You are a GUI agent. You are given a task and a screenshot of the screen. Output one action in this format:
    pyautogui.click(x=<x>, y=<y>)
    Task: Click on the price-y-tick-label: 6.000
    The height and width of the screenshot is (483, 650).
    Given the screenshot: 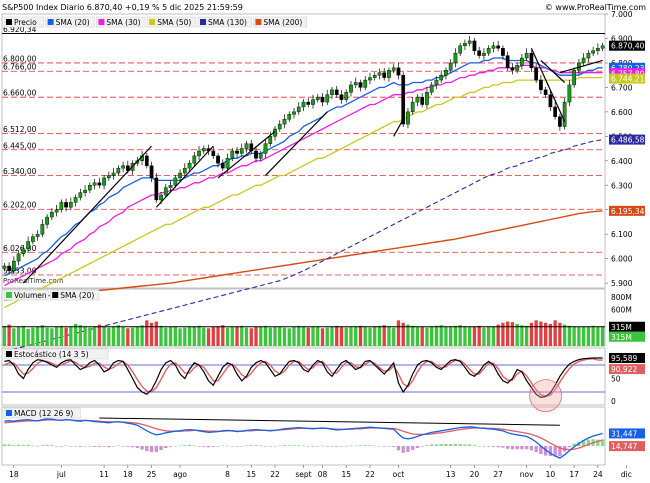 What is the action you would take?
    pyautogui.click(x=622, y=259)
    